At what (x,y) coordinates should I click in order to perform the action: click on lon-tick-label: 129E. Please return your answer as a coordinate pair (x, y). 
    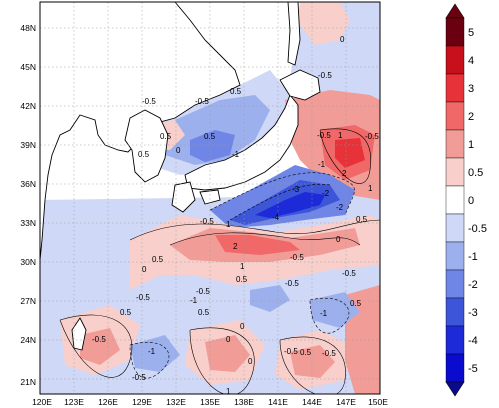
    Looking at the image, I should click on (142, 402).